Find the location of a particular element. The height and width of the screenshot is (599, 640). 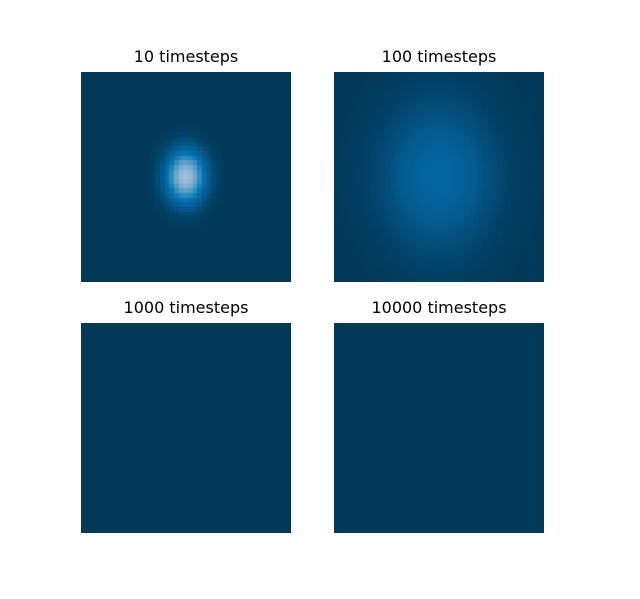

heatmap-10-timesteps is located at coordinates (186, 177).